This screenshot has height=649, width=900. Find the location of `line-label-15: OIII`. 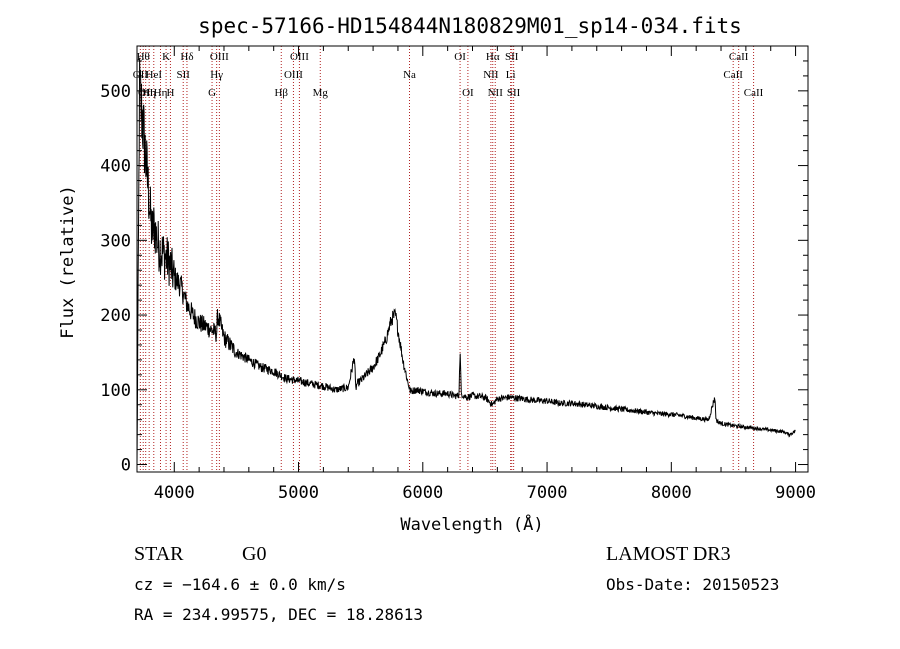

line-label-15: OIII is located at coordinates (299, 57).